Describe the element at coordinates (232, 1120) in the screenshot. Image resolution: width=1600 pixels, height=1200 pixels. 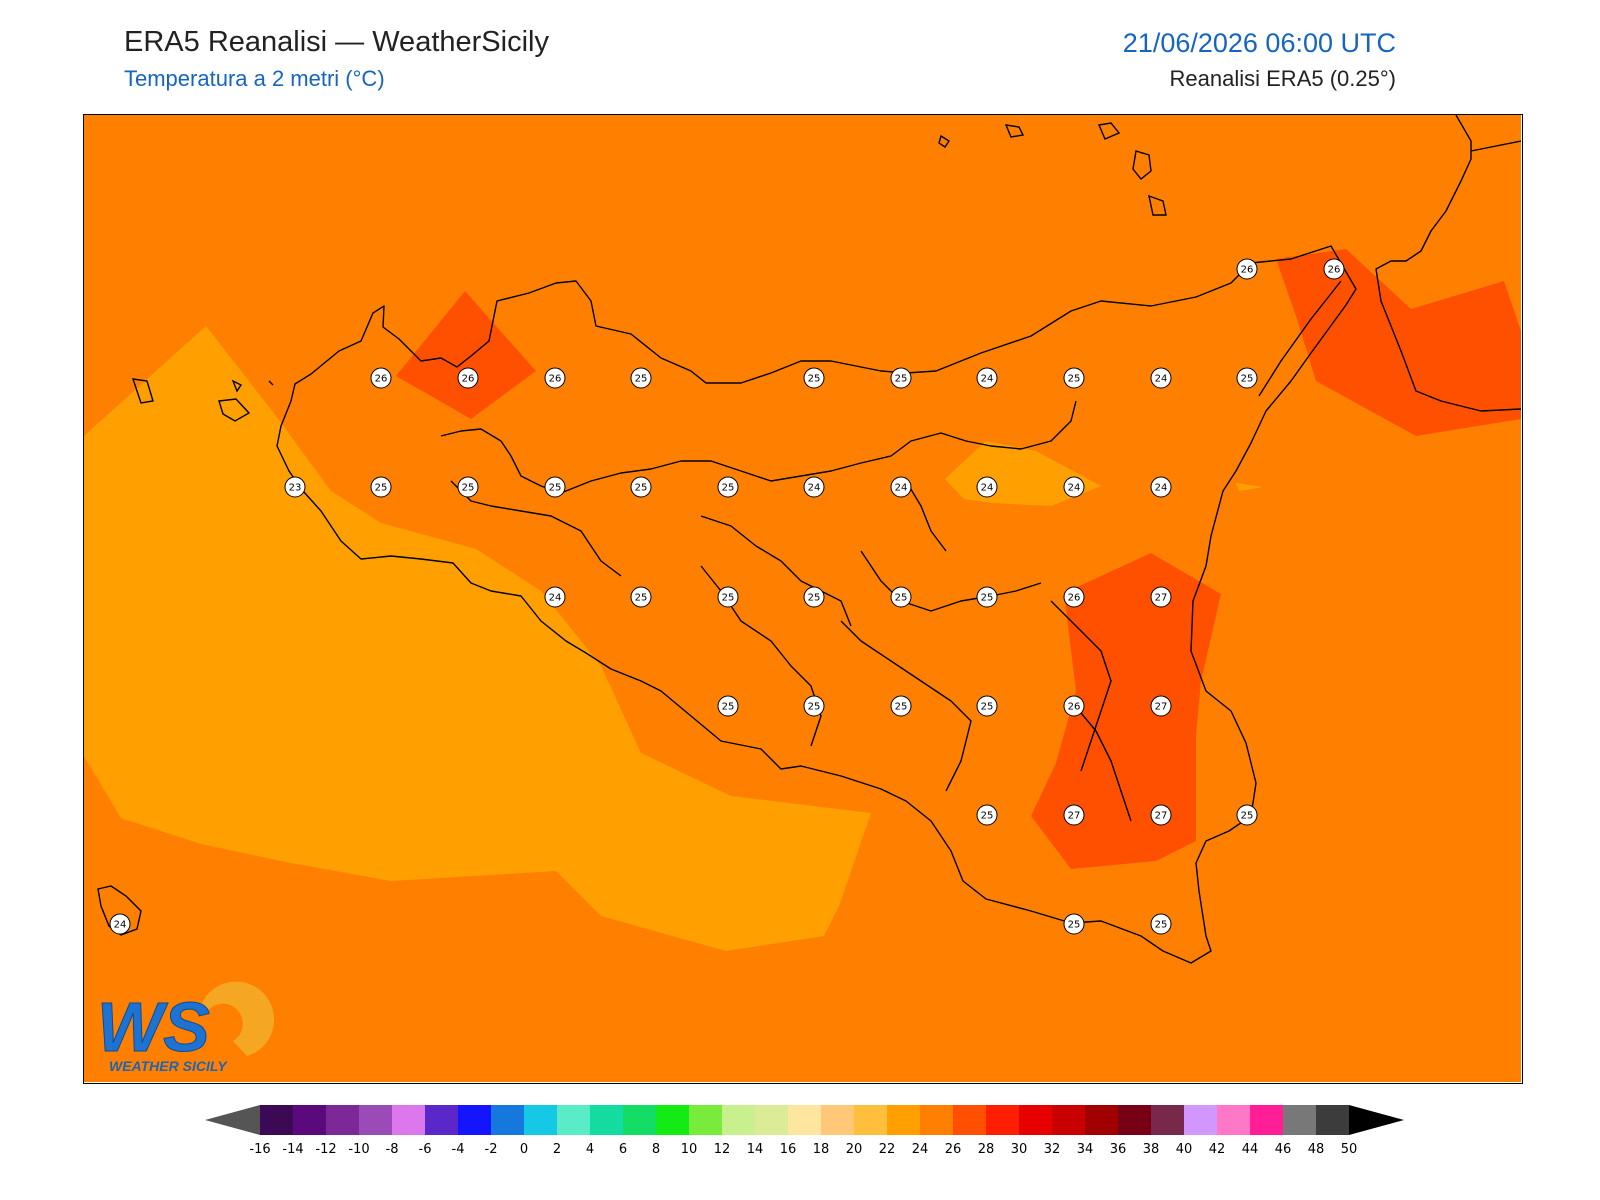
I see `colorbar-under-arrow` at that location.